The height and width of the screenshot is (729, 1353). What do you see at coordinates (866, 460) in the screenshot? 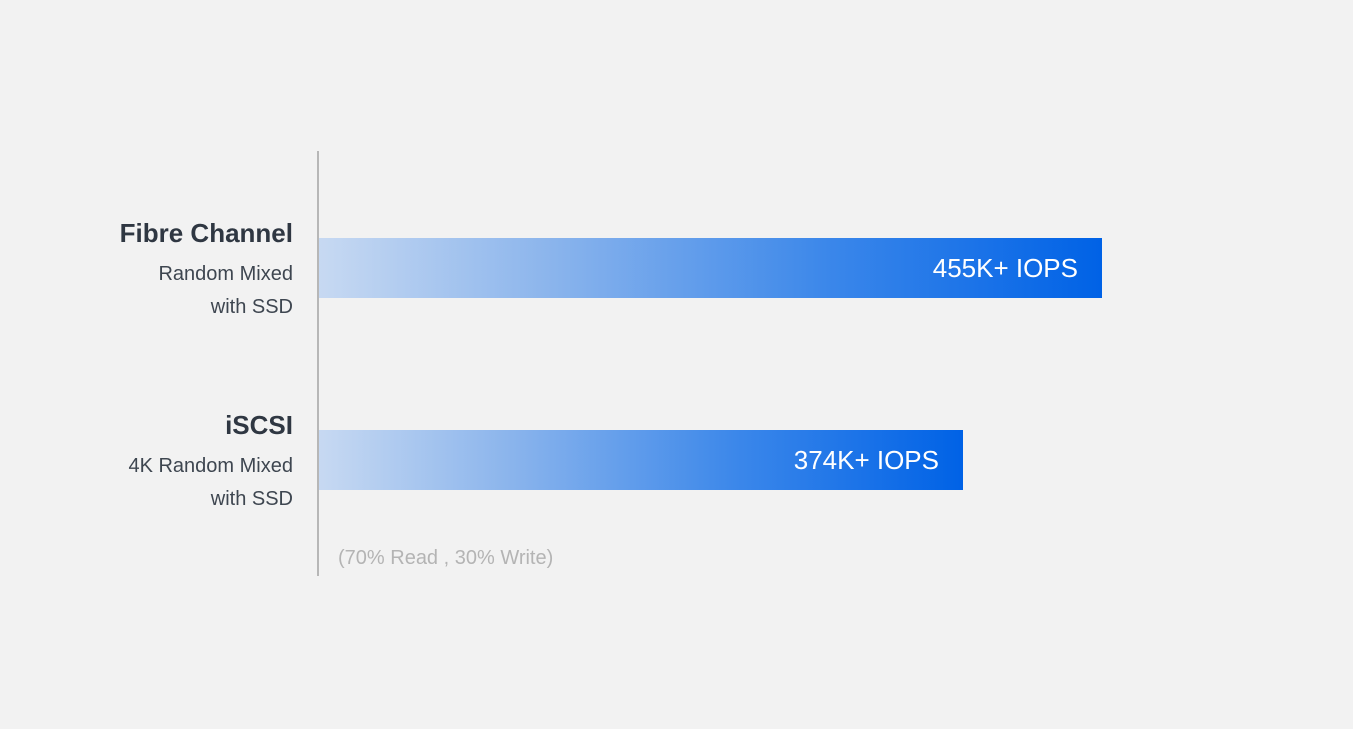
I see `data-label-iscsi: 374K+ IOPS` at bounding box center [866, 460].